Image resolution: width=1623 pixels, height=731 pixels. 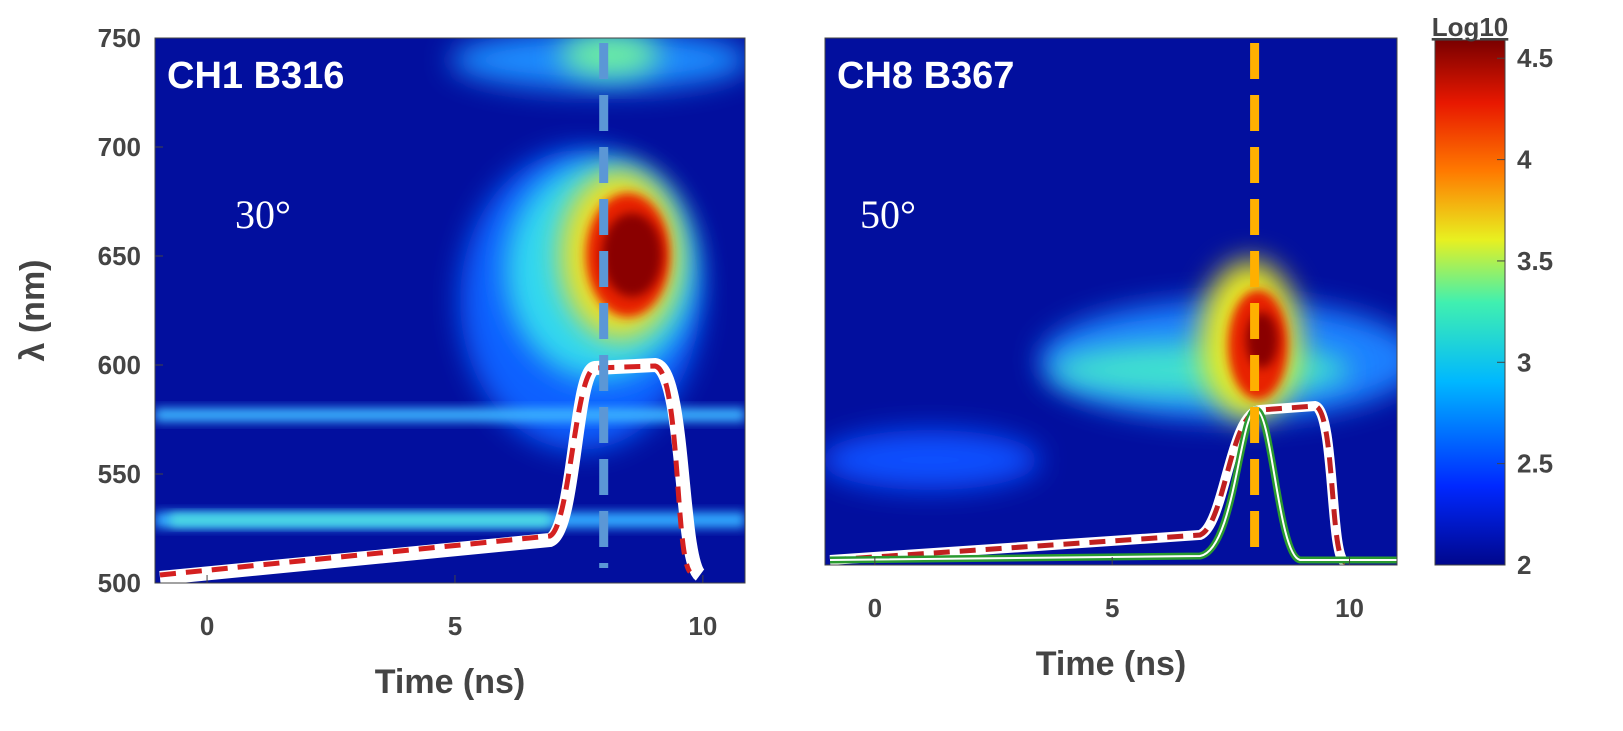 I want to click on annotation: 50°, so click(x=888, y=214).